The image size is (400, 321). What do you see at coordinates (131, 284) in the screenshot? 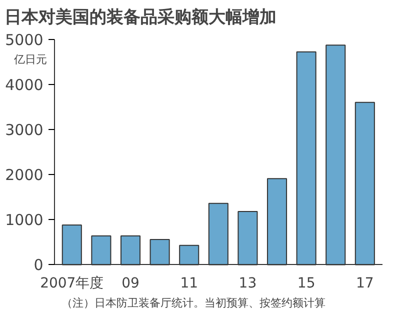
I see `x-tick-label: 09` at bounding box center [131, 284].